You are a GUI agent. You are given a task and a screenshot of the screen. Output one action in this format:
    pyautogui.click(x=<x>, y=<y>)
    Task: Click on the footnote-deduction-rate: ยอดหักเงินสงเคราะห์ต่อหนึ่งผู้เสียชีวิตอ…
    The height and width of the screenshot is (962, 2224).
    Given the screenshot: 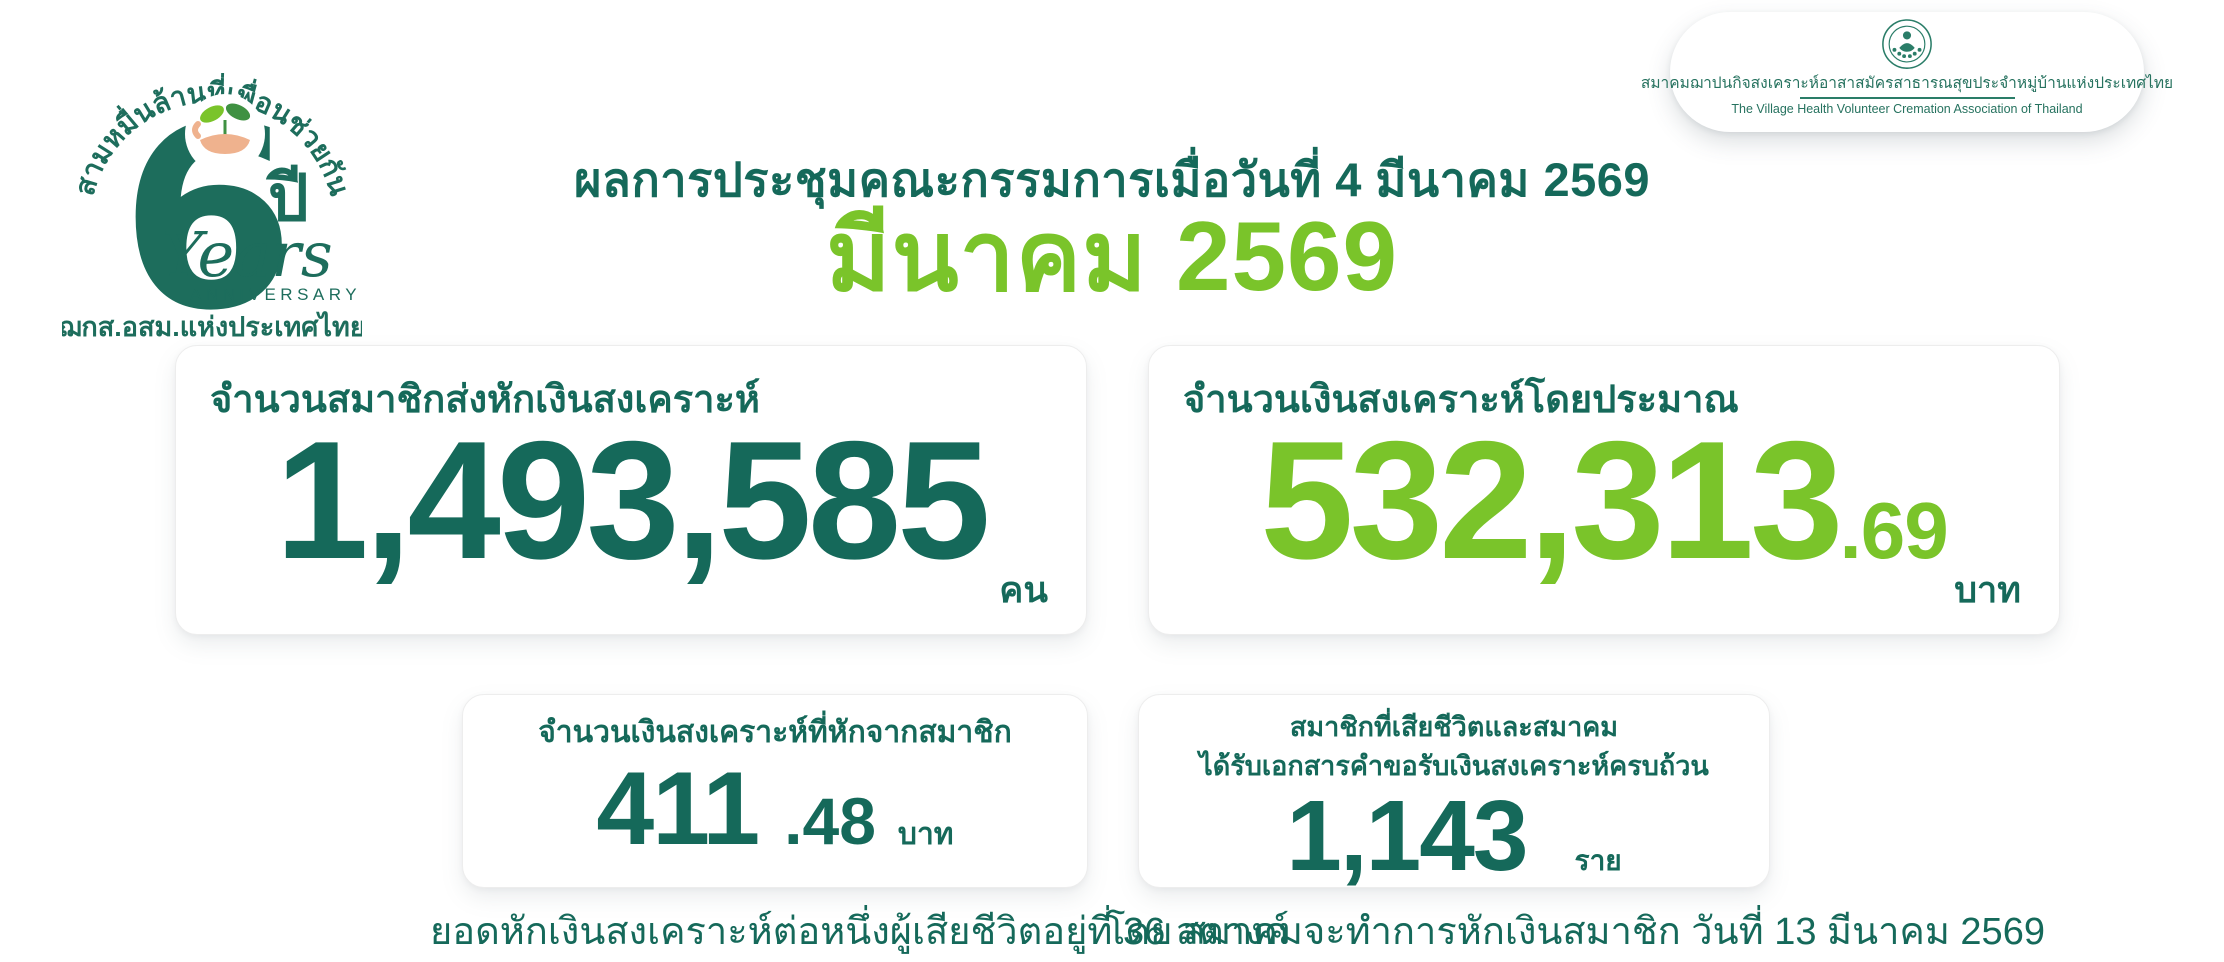 What is the action you would take?
    pyautogui.click(x=860, y=932)
    